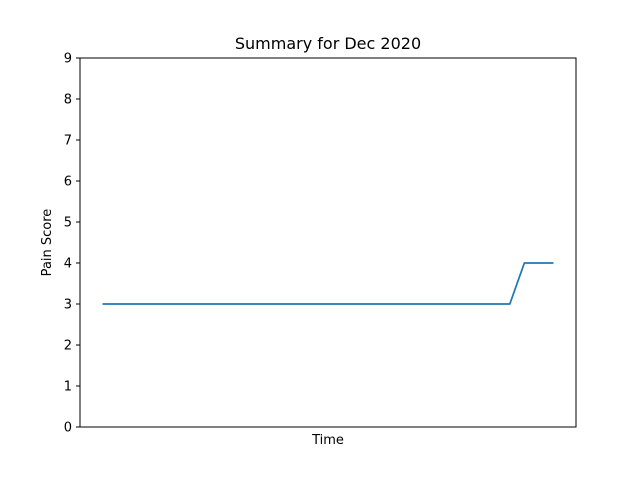 This screenshot has width=640, height=480. What do you see at coordinates (68, 182) in the screenshot?
I see `y-tick-label: 6` at bounding box center [68, 182].